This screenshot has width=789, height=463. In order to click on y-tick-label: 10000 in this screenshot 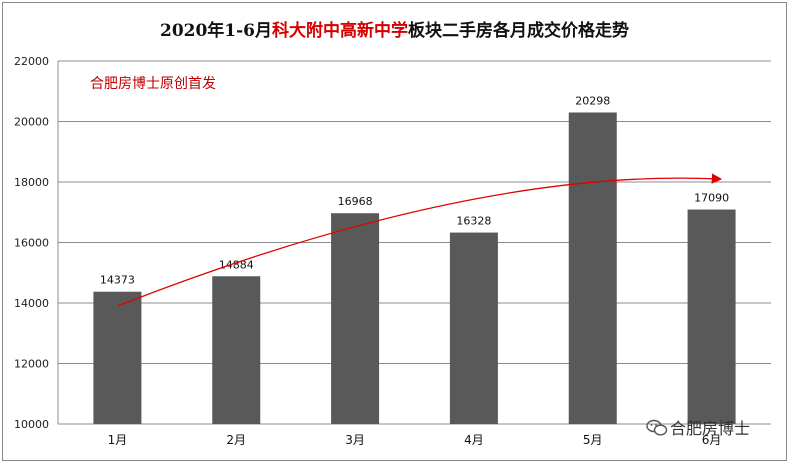, I will do `click(31, 424)`.